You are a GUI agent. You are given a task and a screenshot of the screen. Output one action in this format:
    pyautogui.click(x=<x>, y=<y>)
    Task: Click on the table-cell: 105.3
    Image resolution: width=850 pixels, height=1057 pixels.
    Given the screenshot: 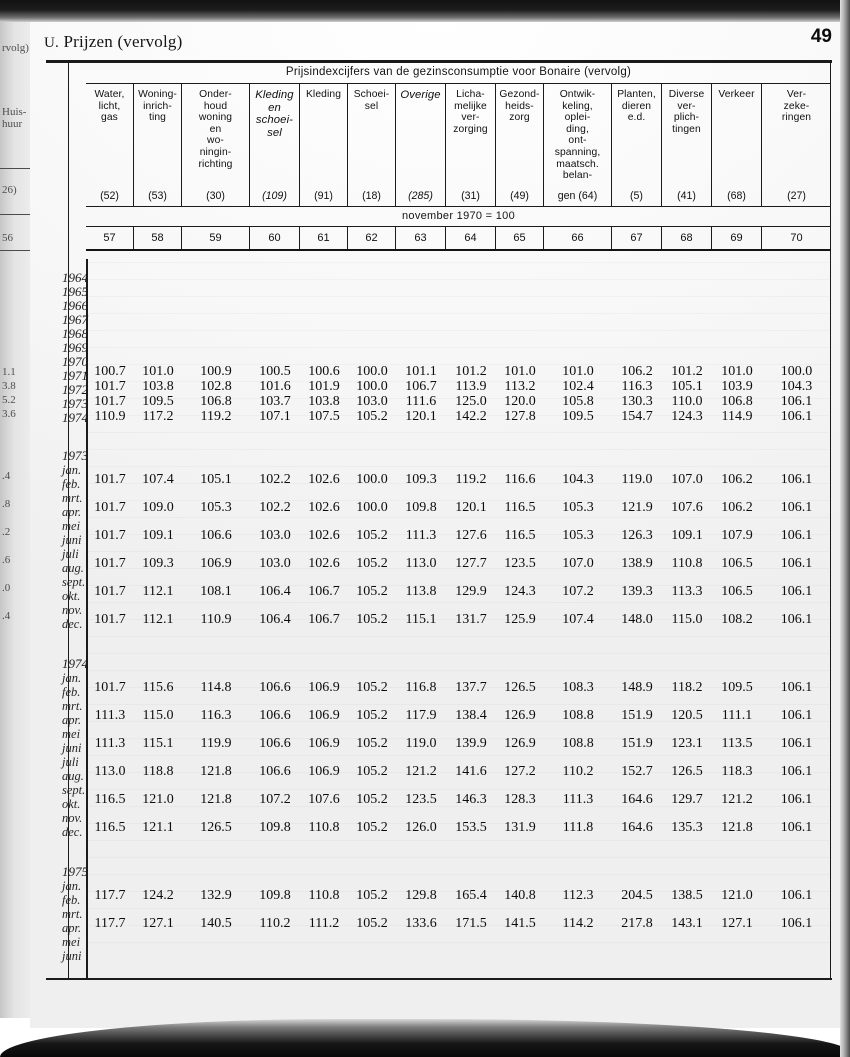 What is the action you would take?
    pyautogui.click(x=578, y=507)
    